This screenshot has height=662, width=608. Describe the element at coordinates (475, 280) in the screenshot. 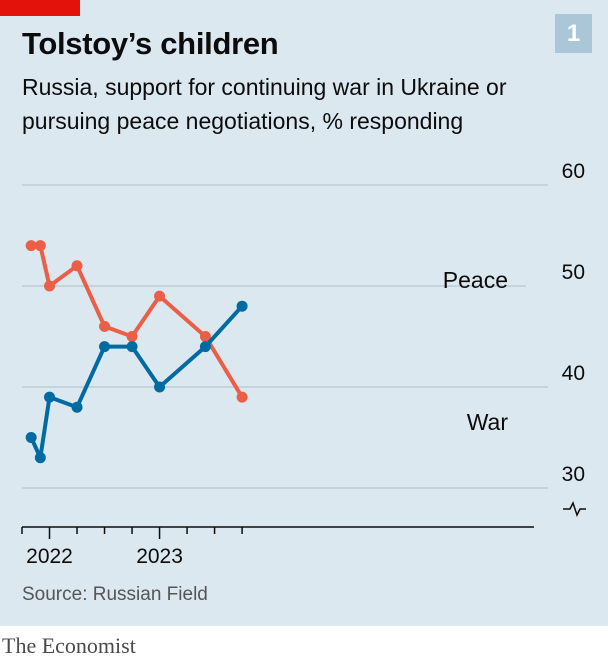

I see `peace-series-label: Peace` at that location.